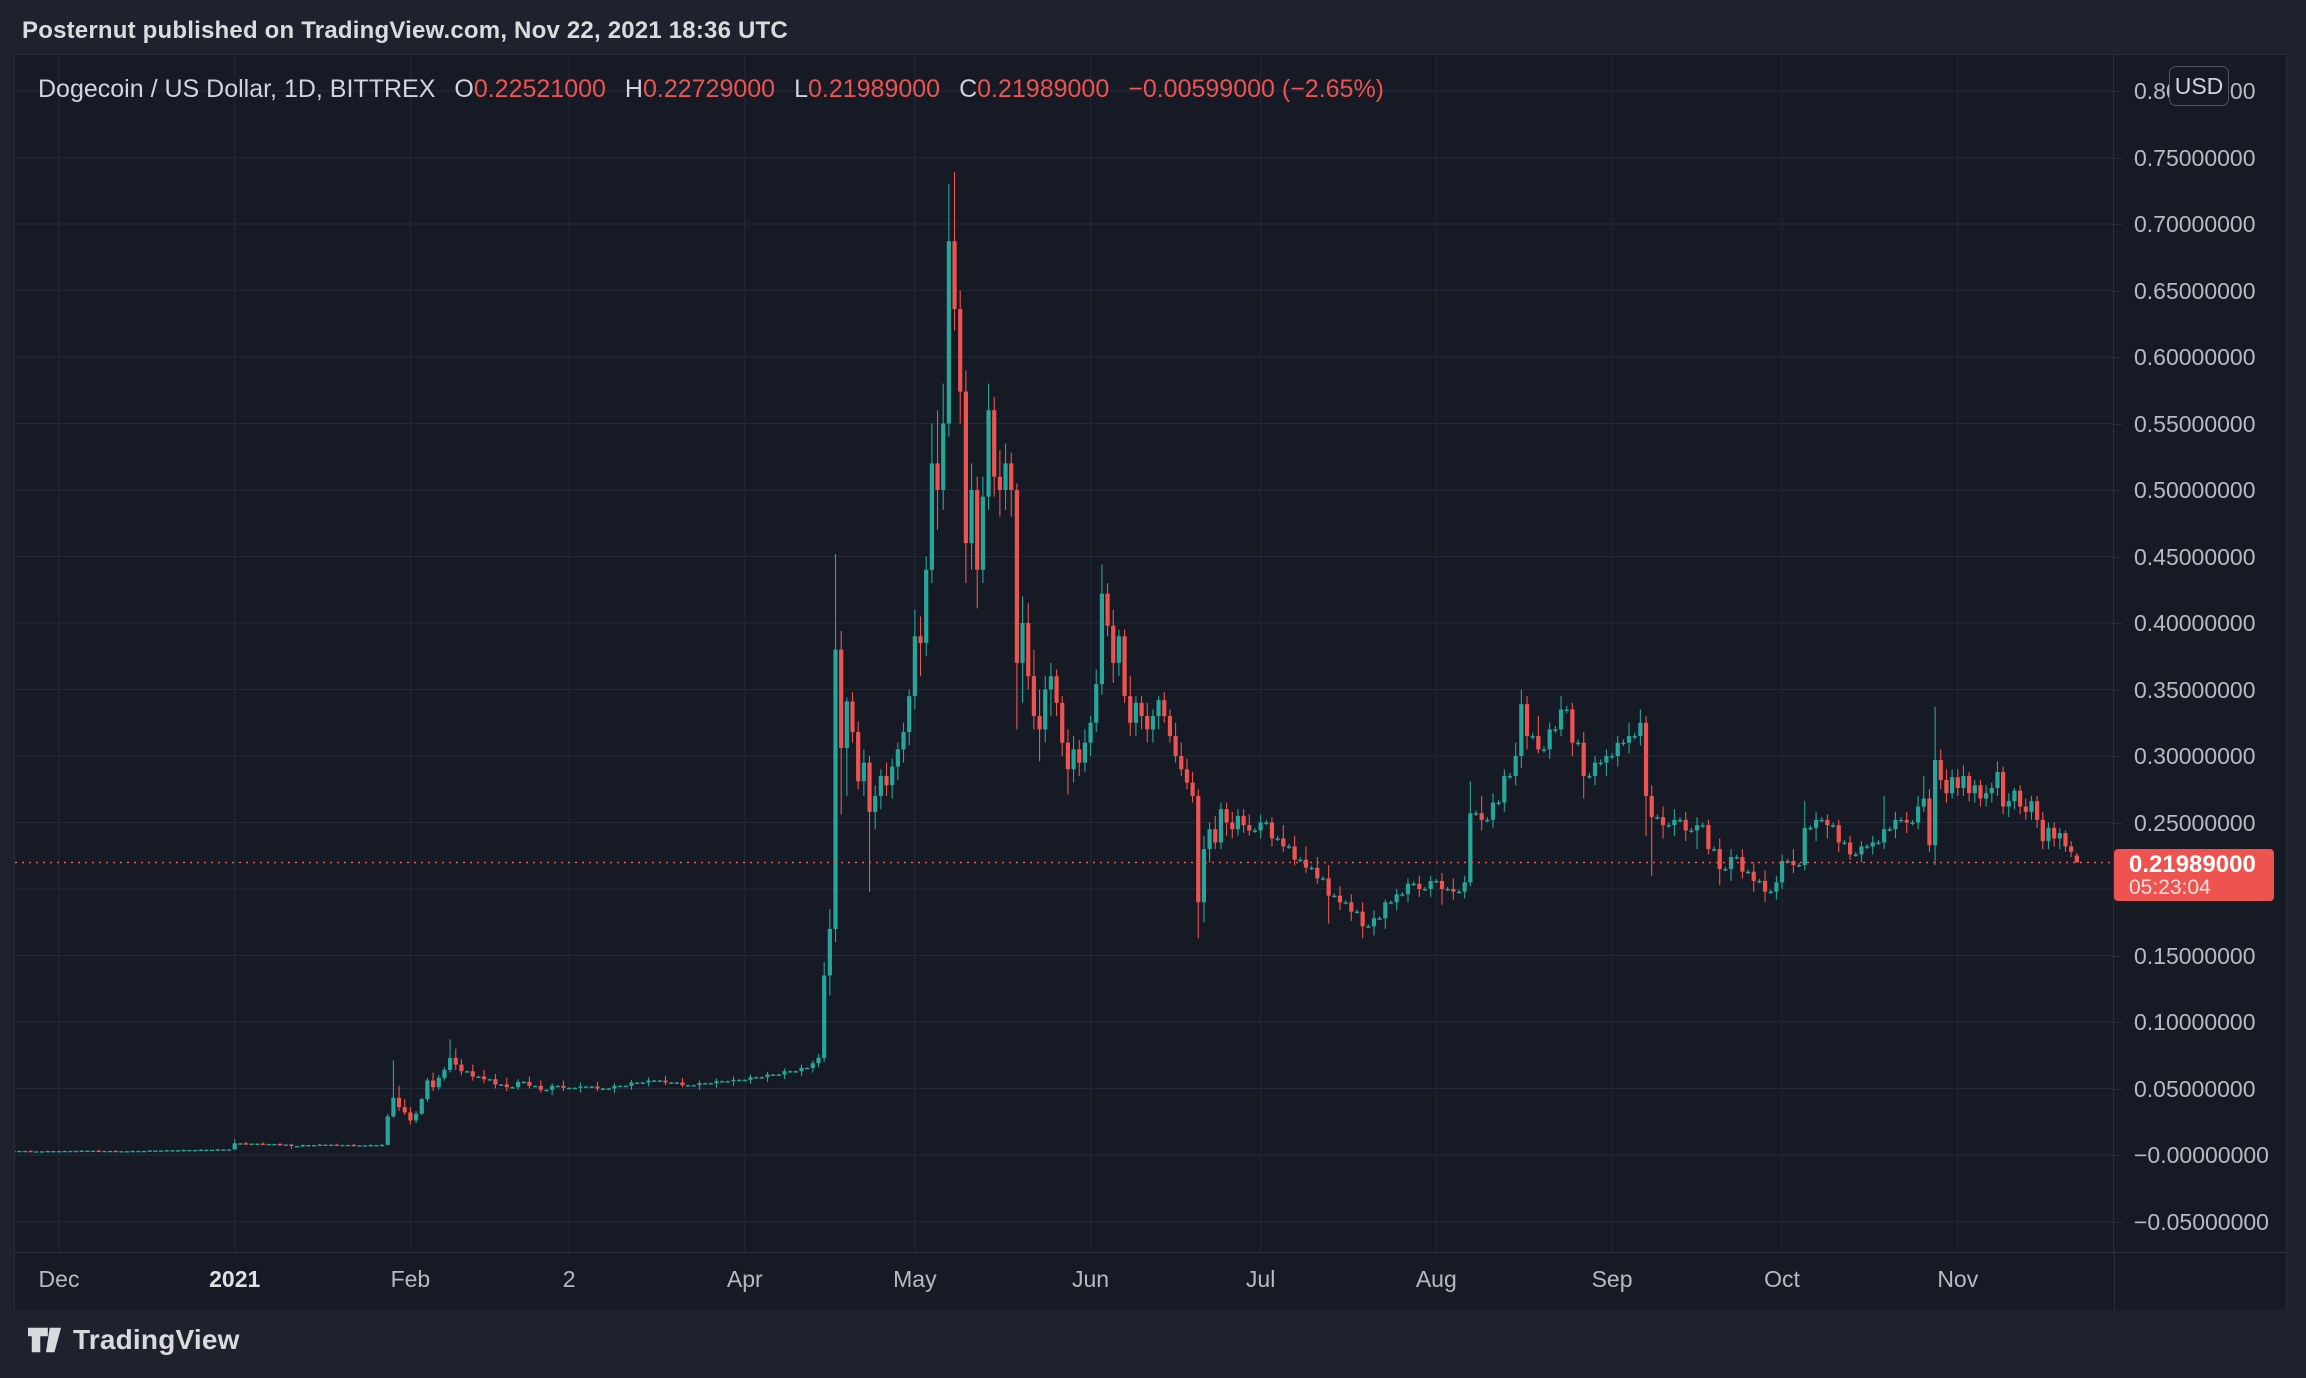  I want to click on time-tick-label: Jun, so click(1091, 1279).